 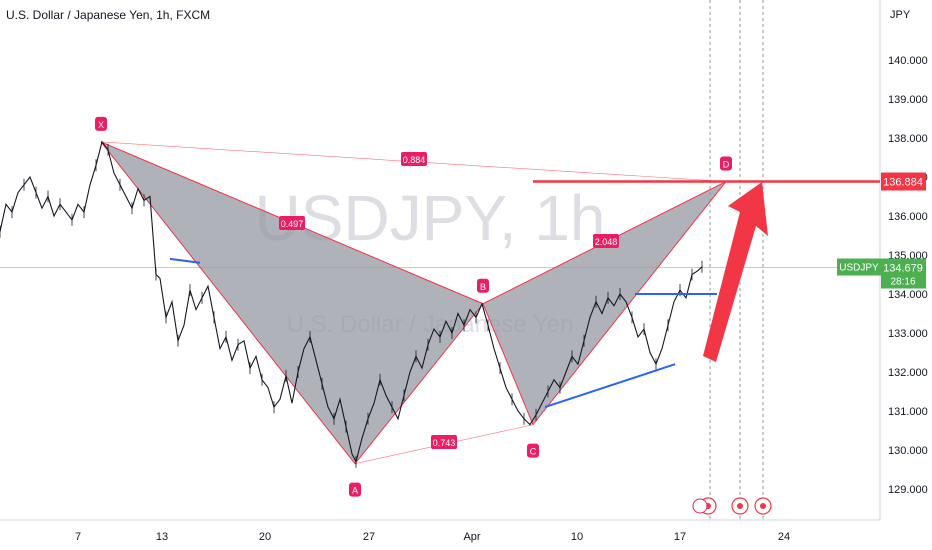 What do you see at coordinates (162, 537) in the screenshot?
I see `x-tick-label: 13` at bounding box center [162, 537].